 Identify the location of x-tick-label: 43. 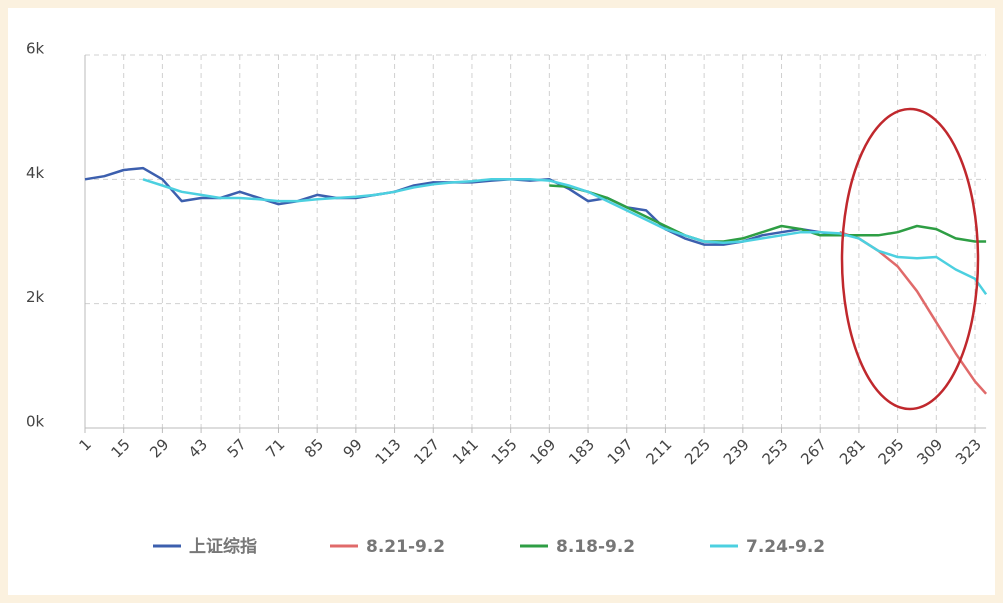
(198, 448).